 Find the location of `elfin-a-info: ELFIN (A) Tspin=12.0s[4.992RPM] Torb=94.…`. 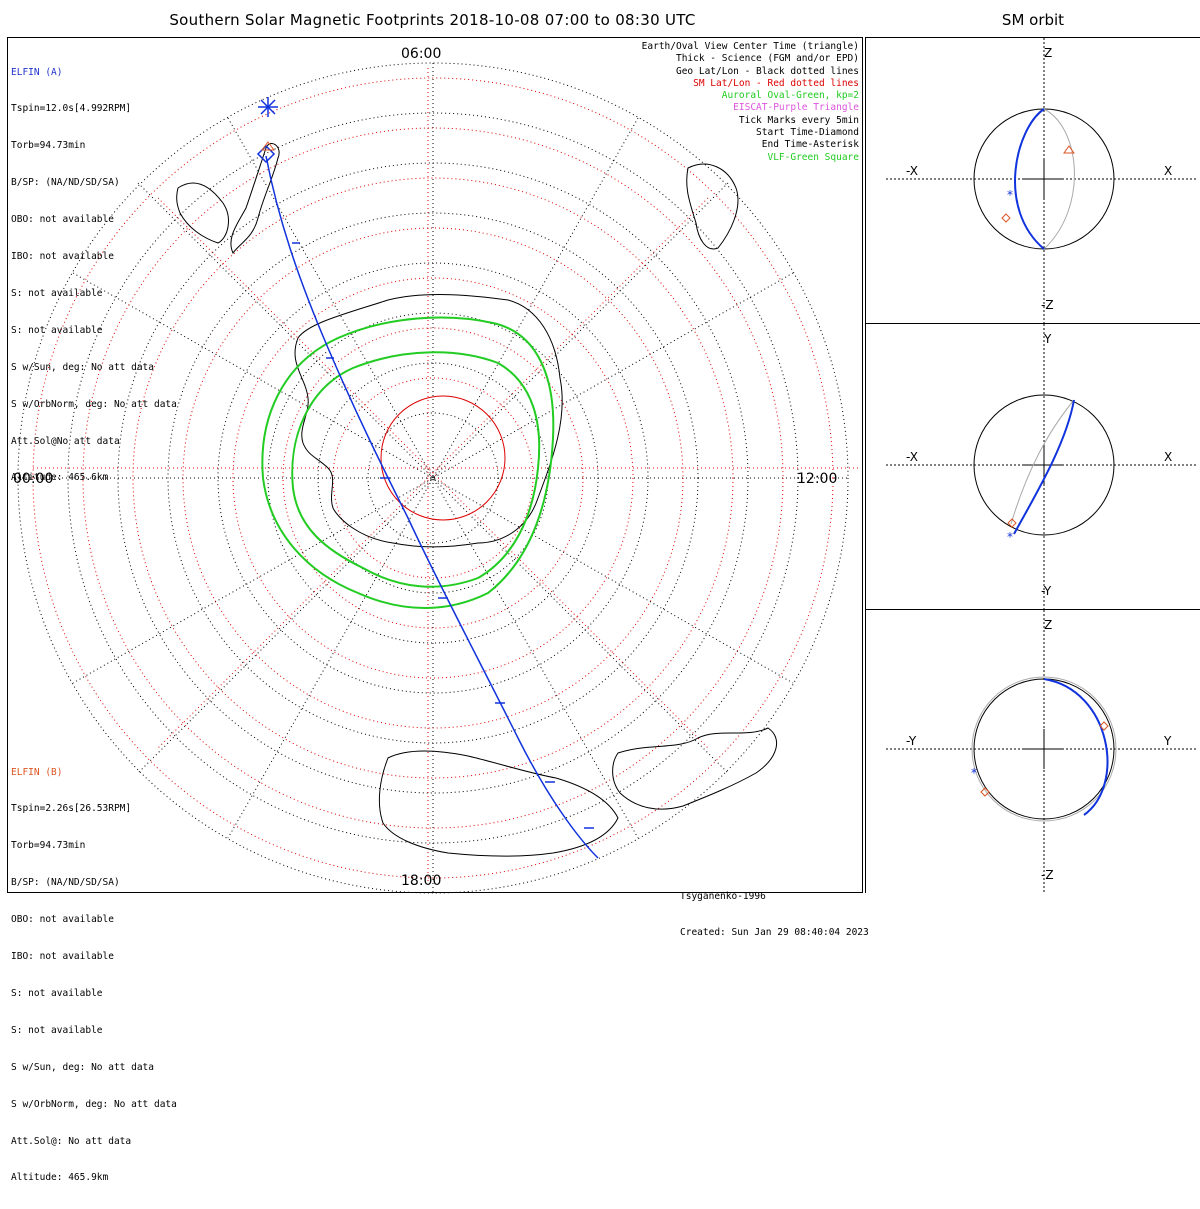

elfin-a-info: ELFIN (A) Tspin=12.0s[4.992RPM] Torb=94.… is located at coordinates (94, 275).